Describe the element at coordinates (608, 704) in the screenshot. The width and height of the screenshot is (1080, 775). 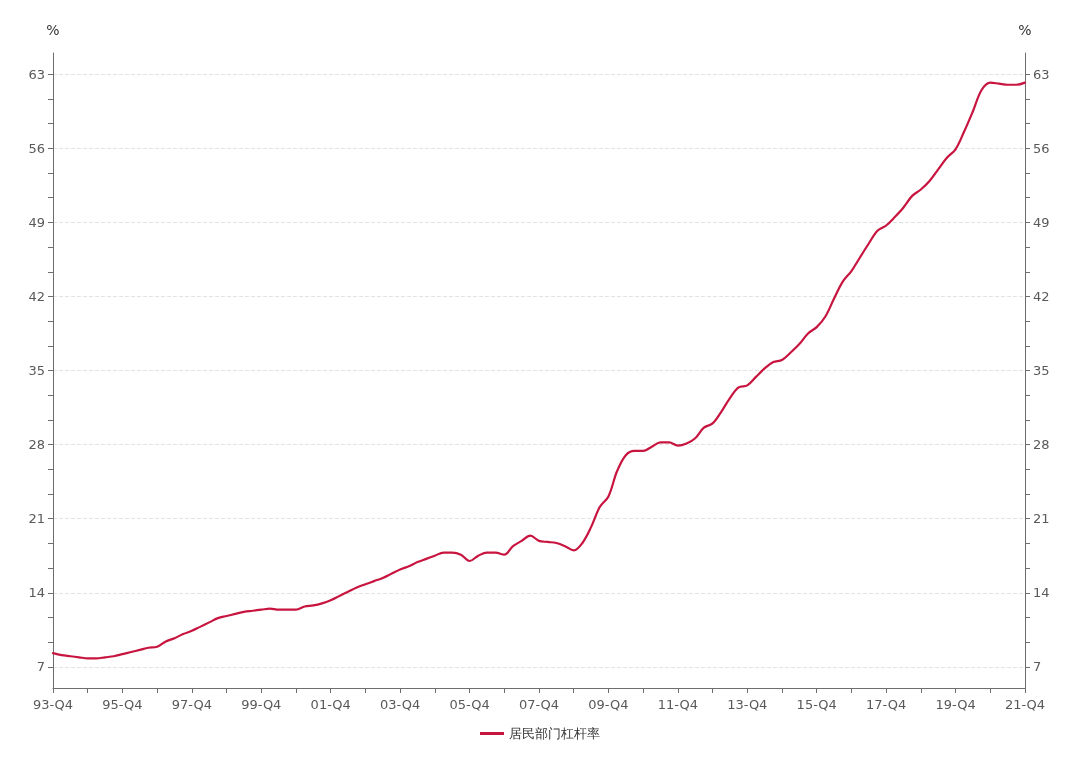
I see `x-tick-label: 09-Q4` at that location.